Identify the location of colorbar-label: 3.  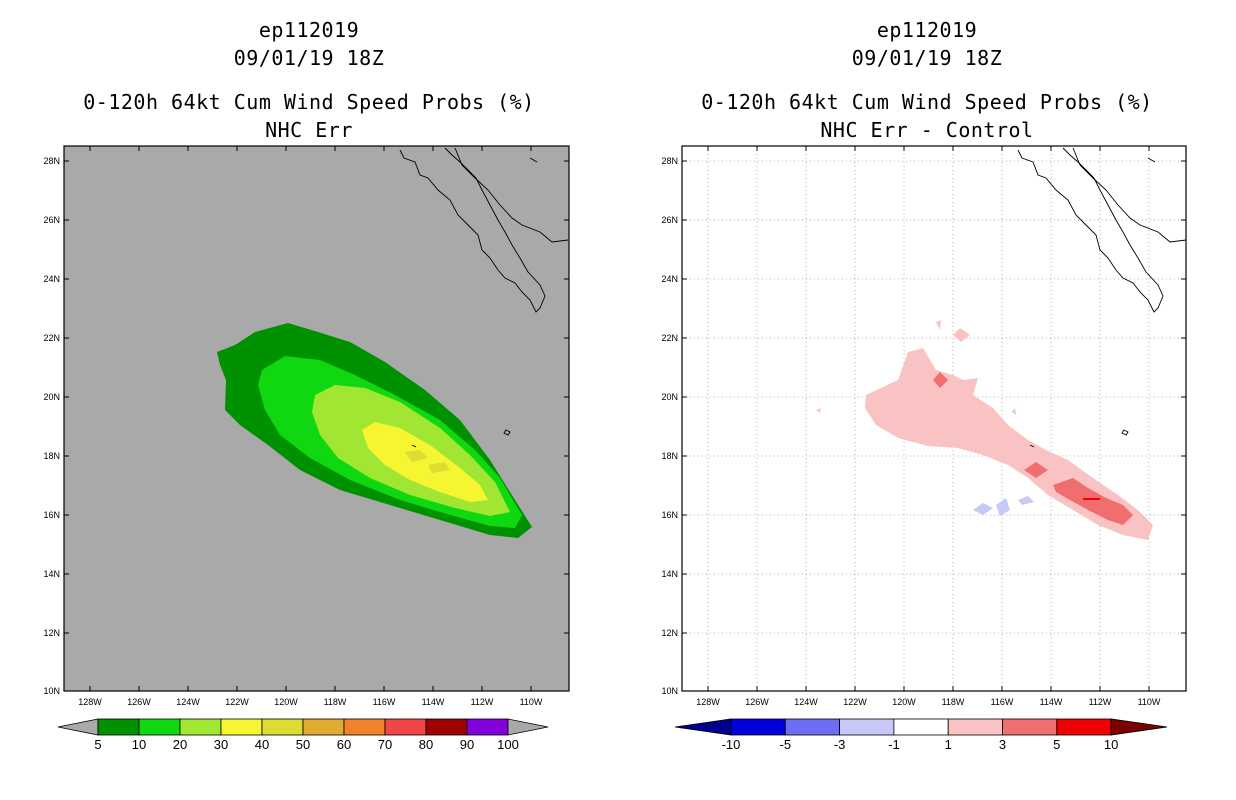
(1002, 744).